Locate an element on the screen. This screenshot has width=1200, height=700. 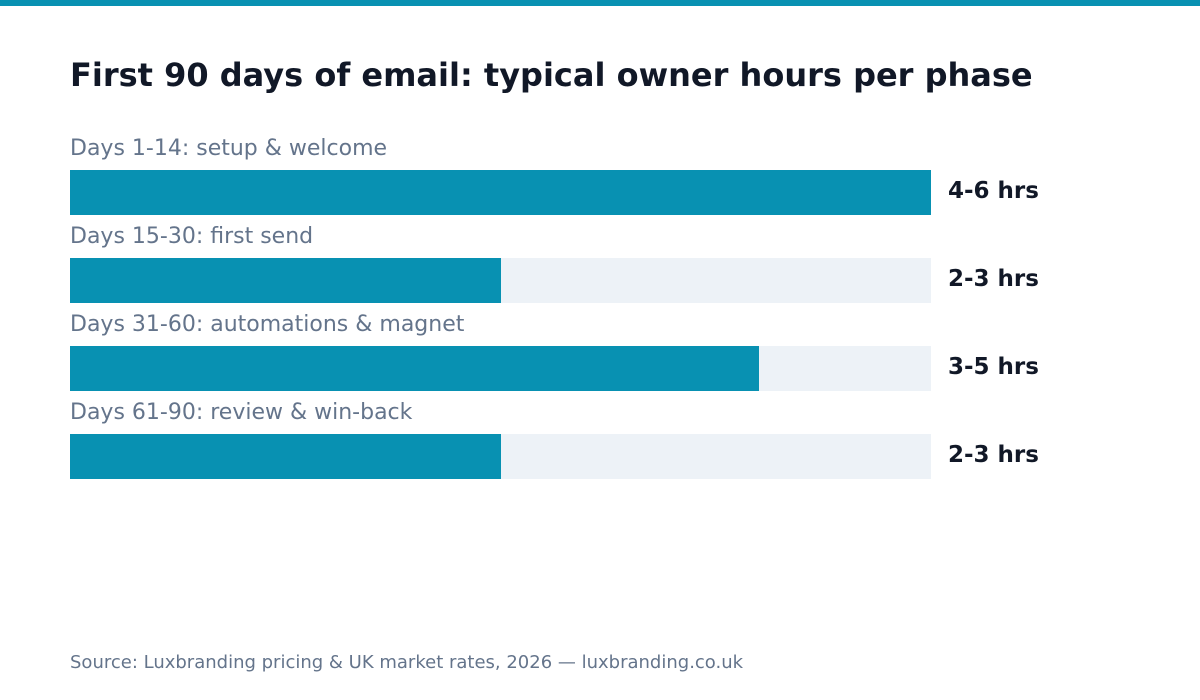
top-accent-bar is located at coordinates (600, 3).